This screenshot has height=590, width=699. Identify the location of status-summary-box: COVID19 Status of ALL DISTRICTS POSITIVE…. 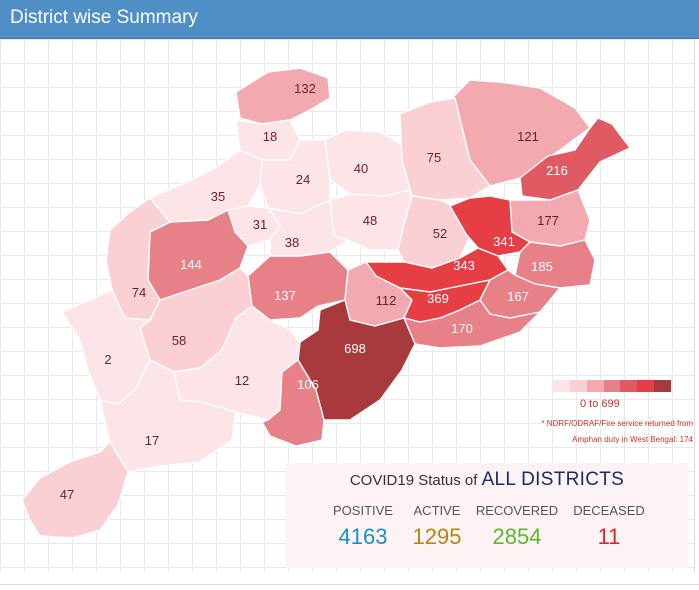
(487, 515).